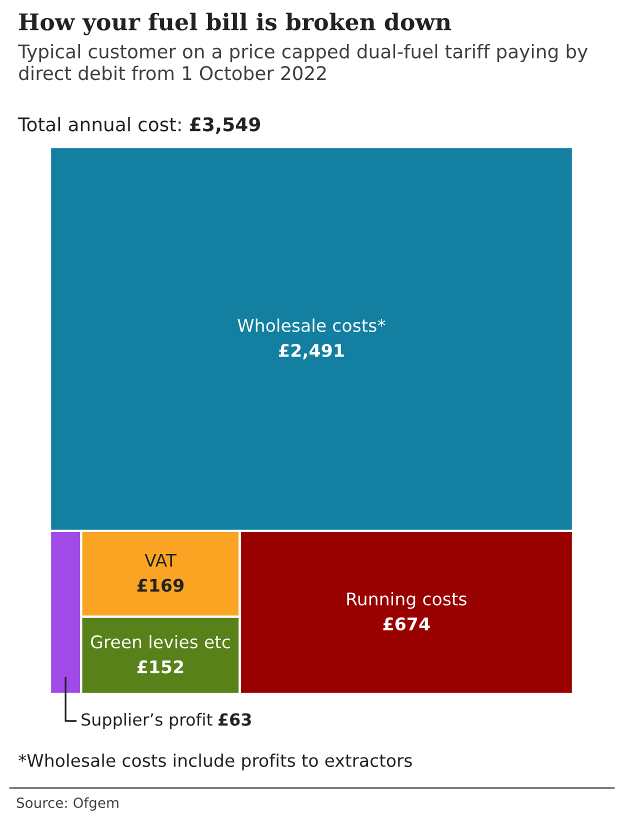 The height and width of the screenshot is (825, 624). I want to click on source-note: Source: Ofgem, so click(67, 804).